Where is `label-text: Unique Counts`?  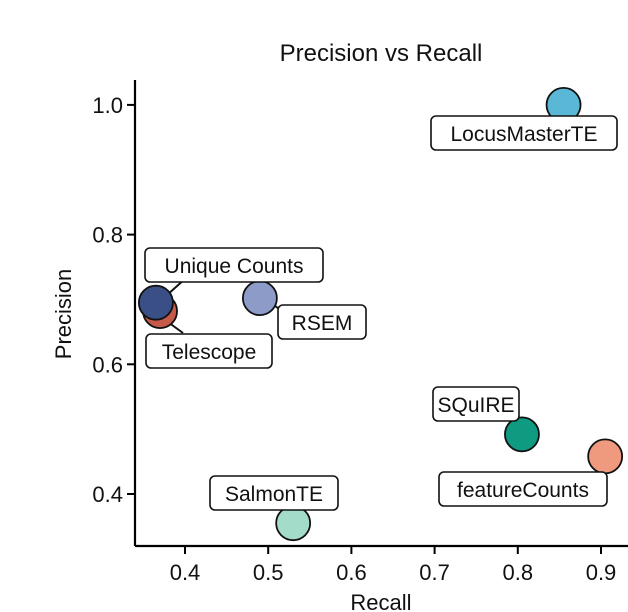 label-text: Unique Counts is located at coordinates (234, 266).